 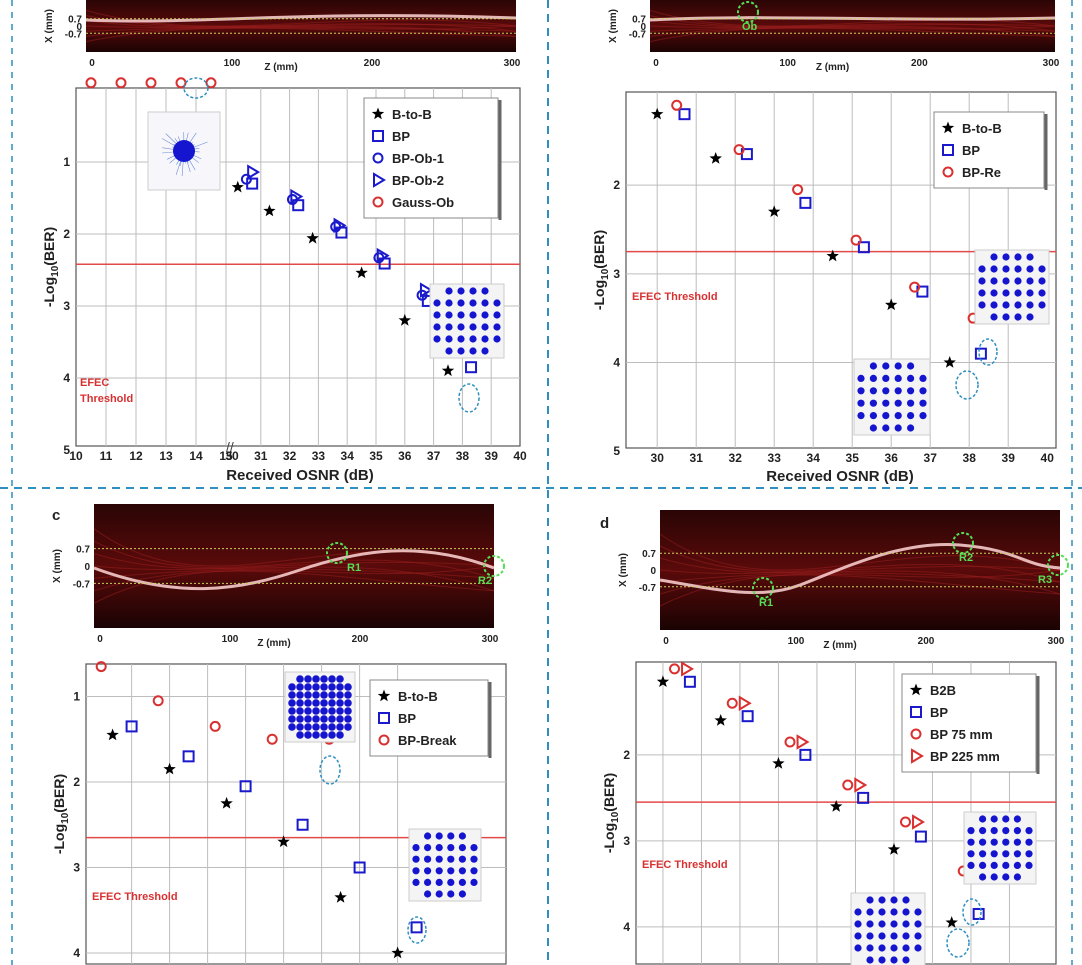 What do you see at coordinates (860, 568) in the screenshot?
I see `beam-path` at bounding box center [860, 568].